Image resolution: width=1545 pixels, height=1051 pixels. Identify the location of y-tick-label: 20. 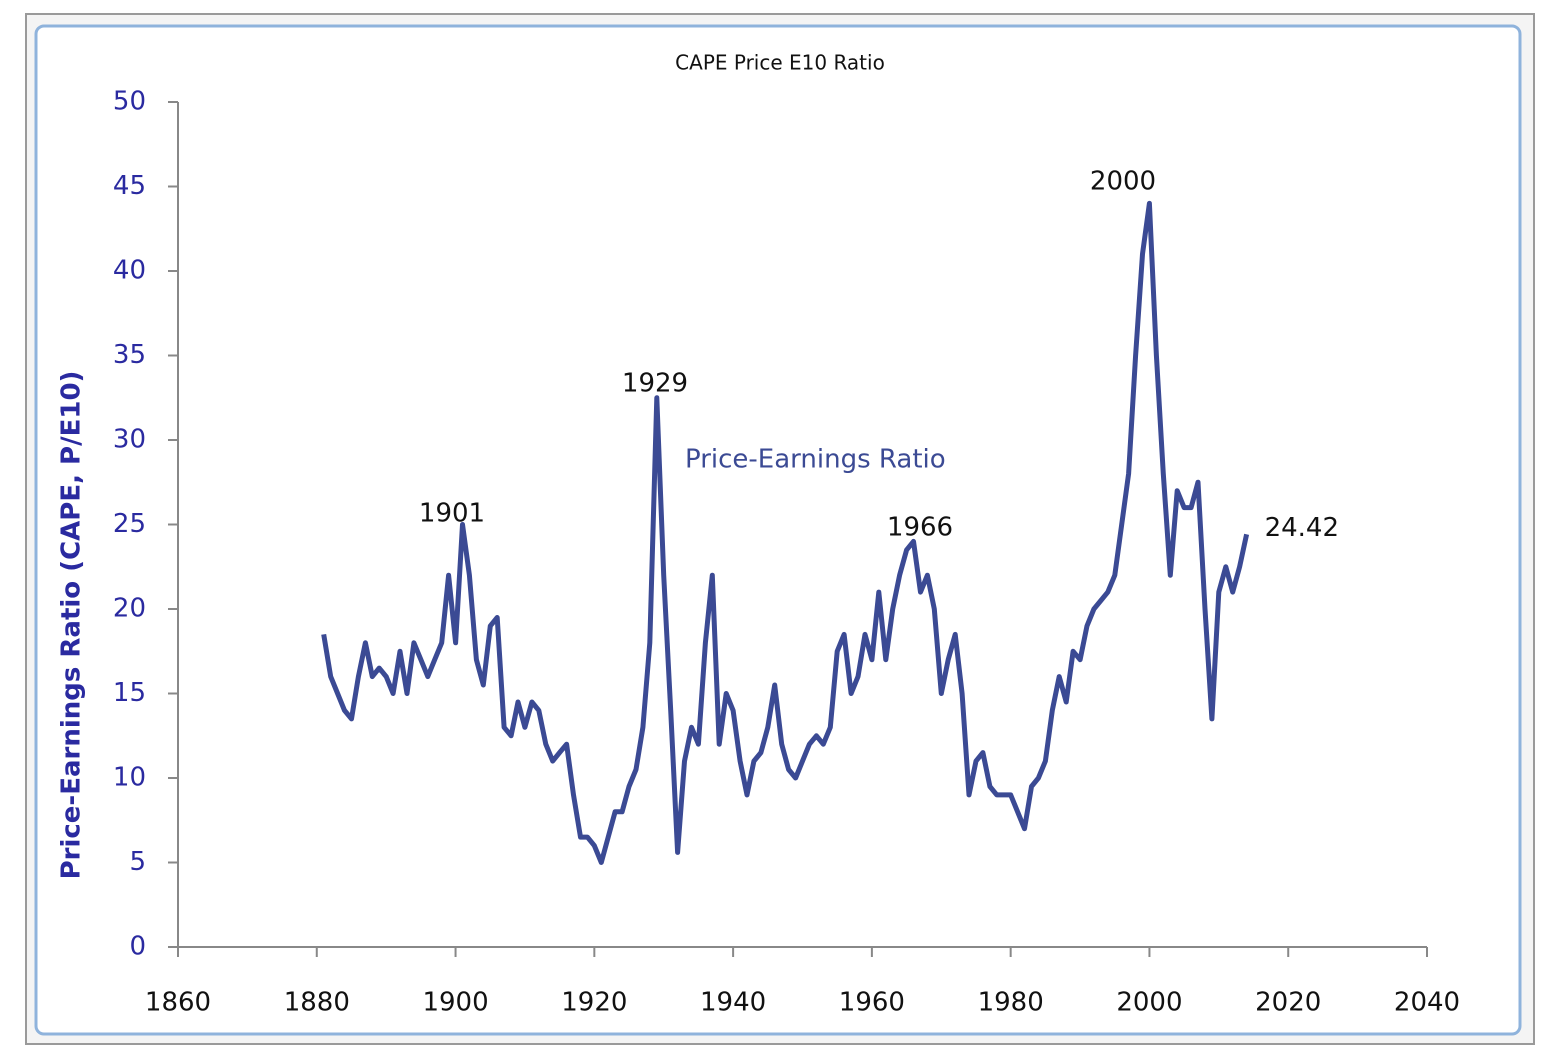
(129, 609).